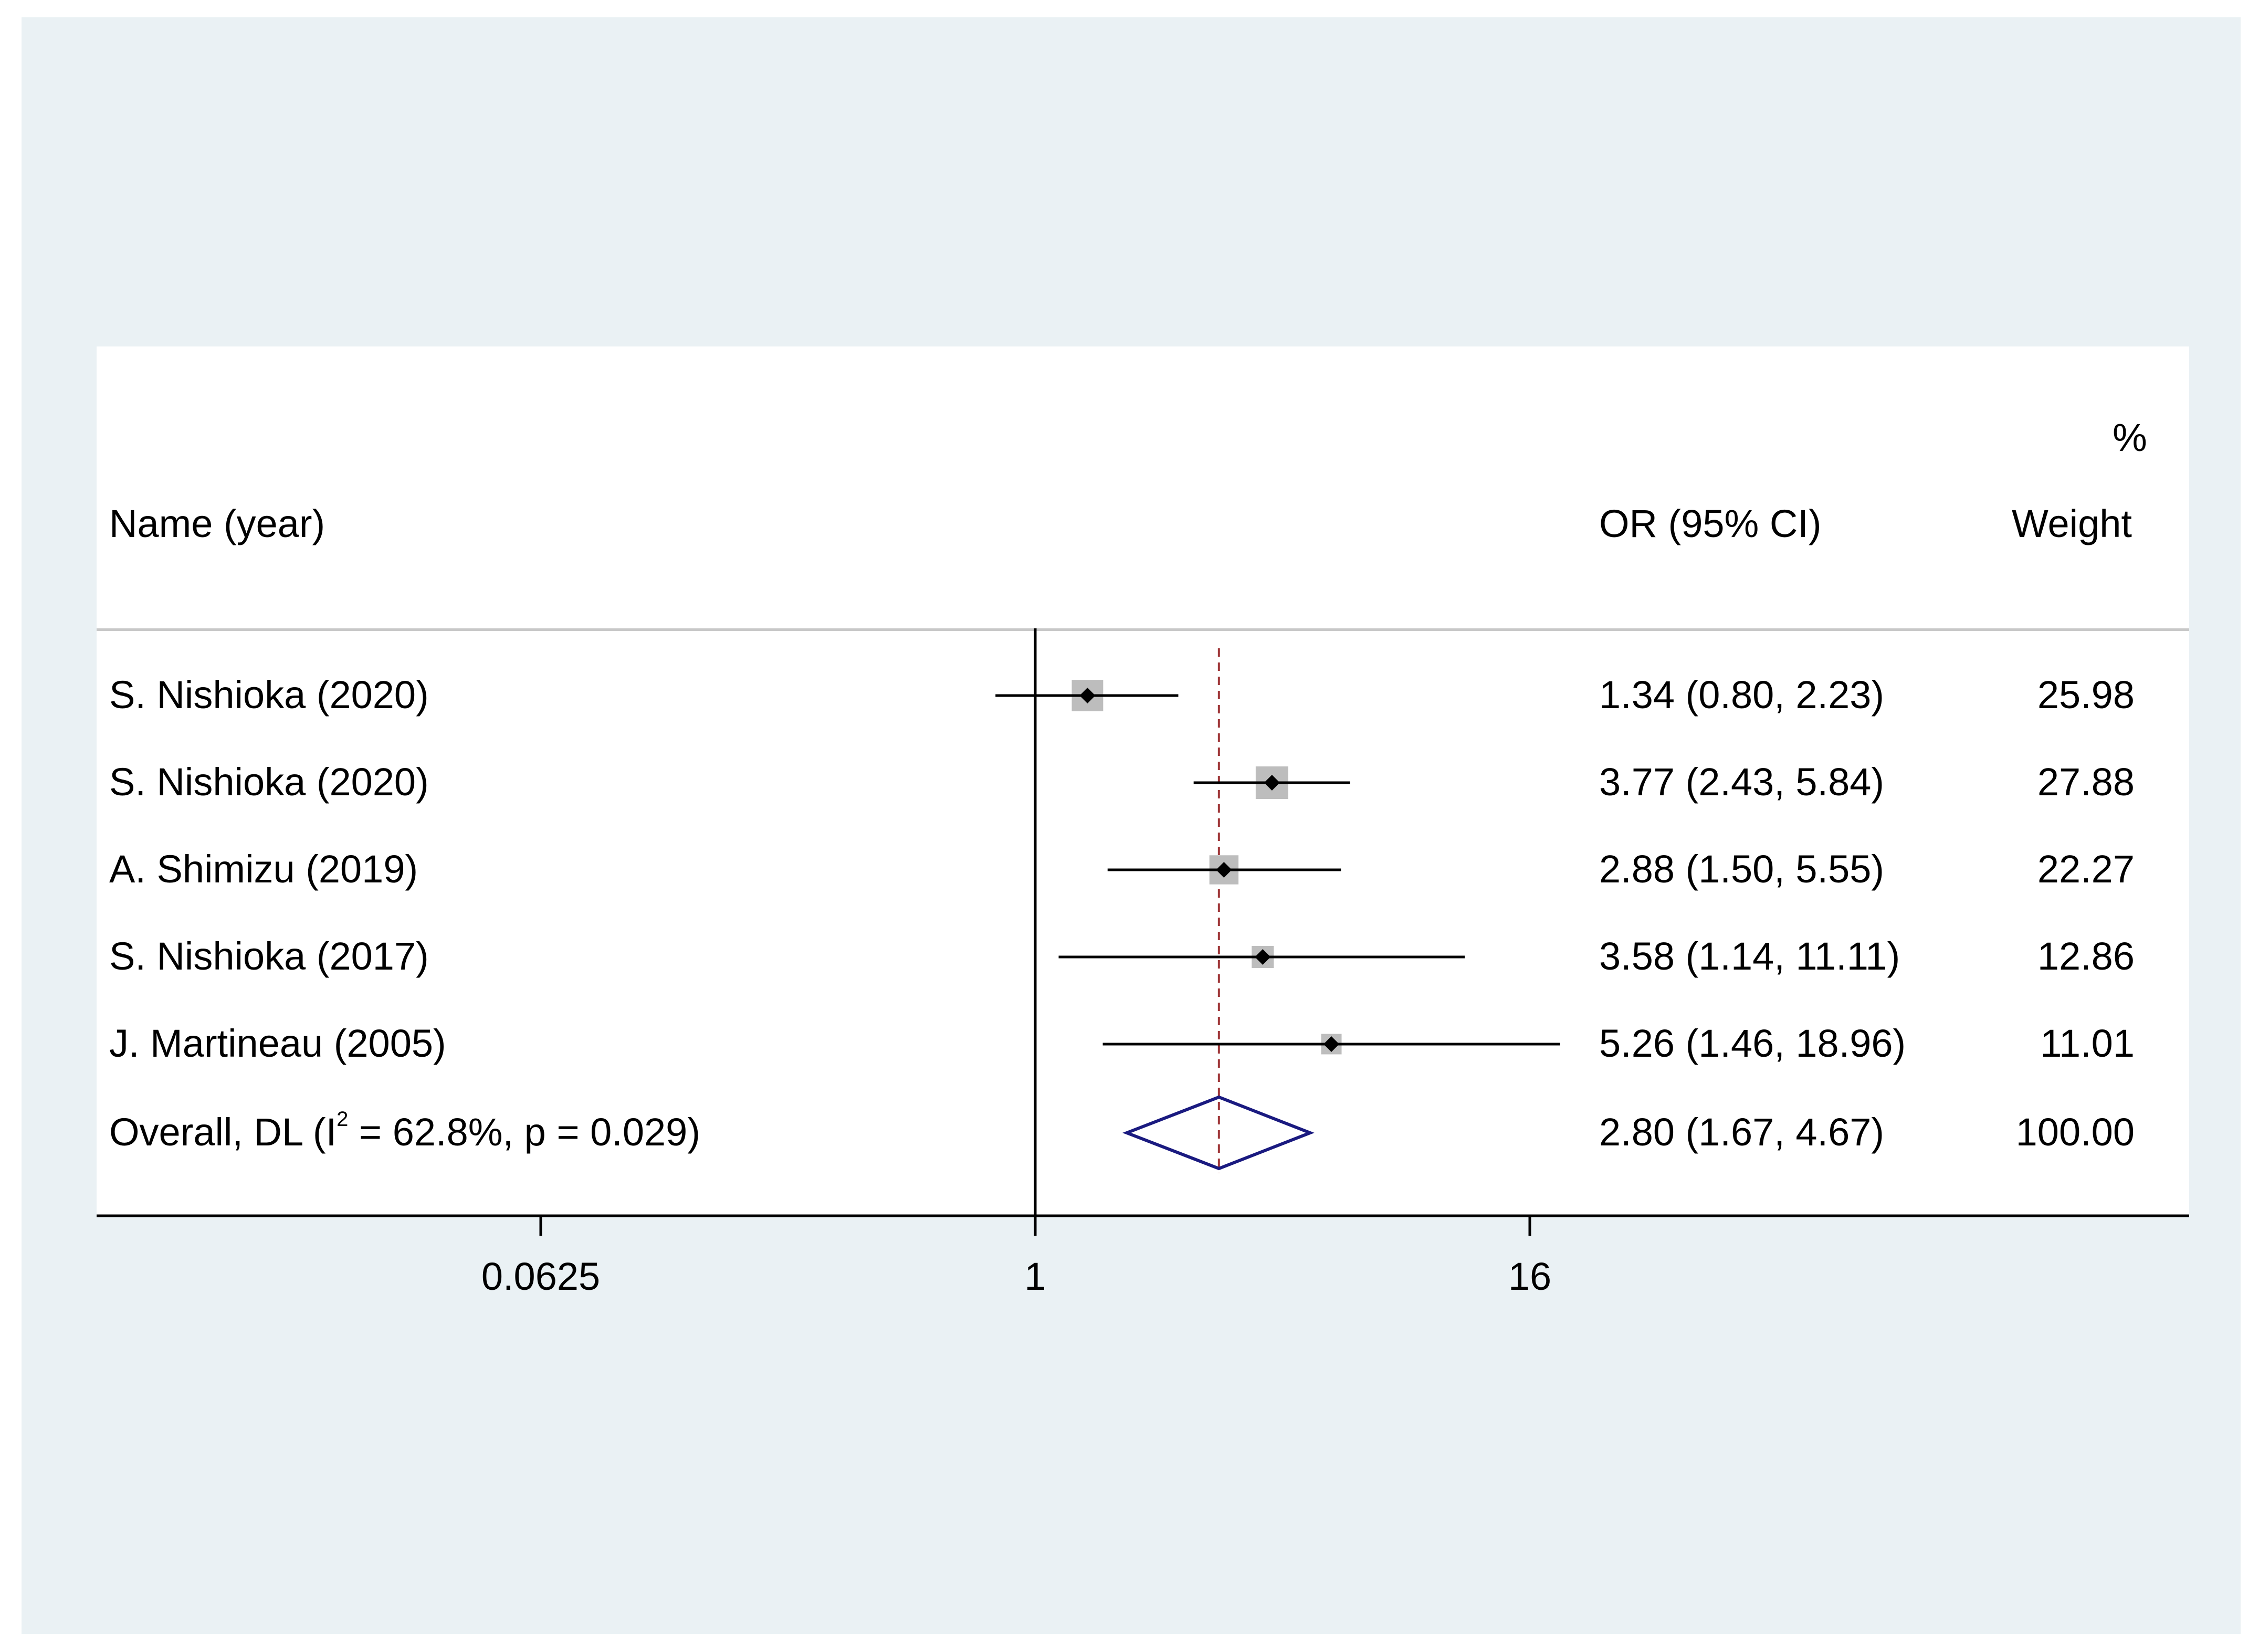 This screenshot has height=1652, width=2259. Describe the element at coordinates (541, 1276) in the screenshot. I see `x-tick-label: 0.0625` at that location.